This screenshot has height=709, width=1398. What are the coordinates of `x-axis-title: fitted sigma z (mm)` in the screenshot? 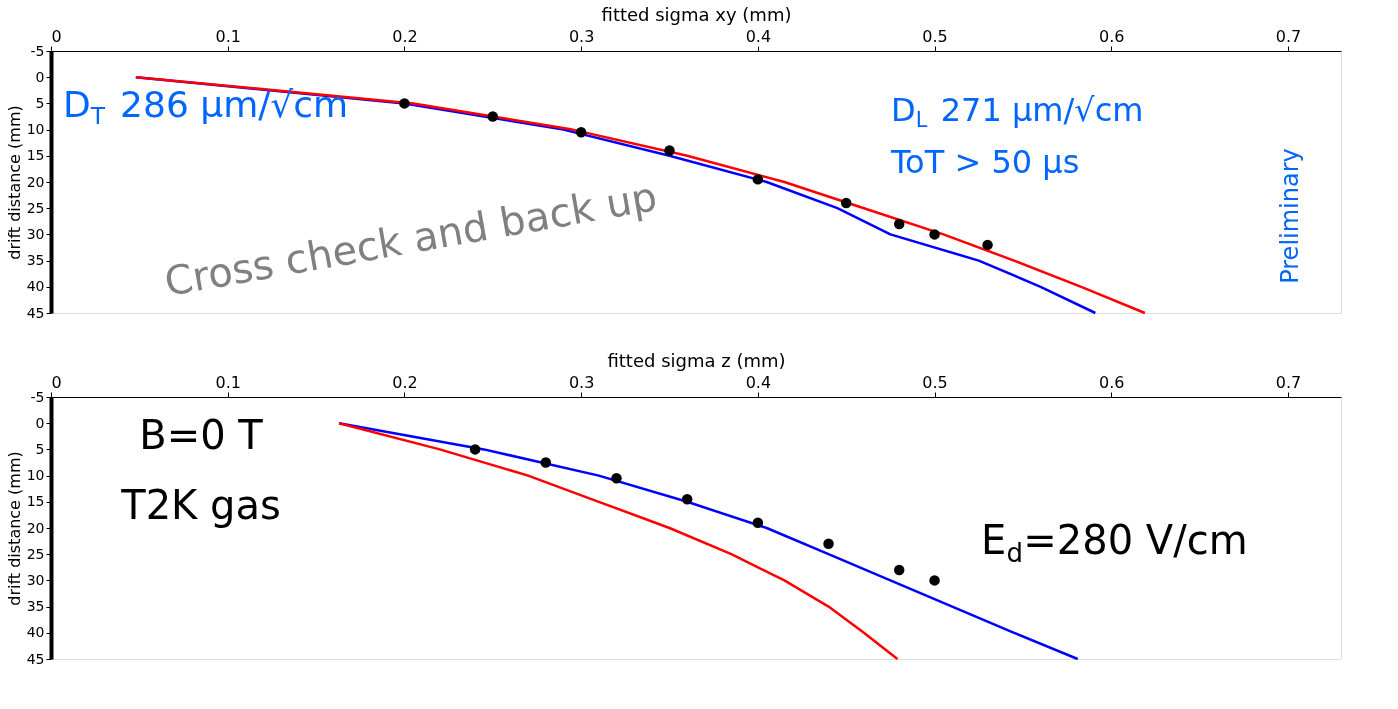 It's located at (696, 360).